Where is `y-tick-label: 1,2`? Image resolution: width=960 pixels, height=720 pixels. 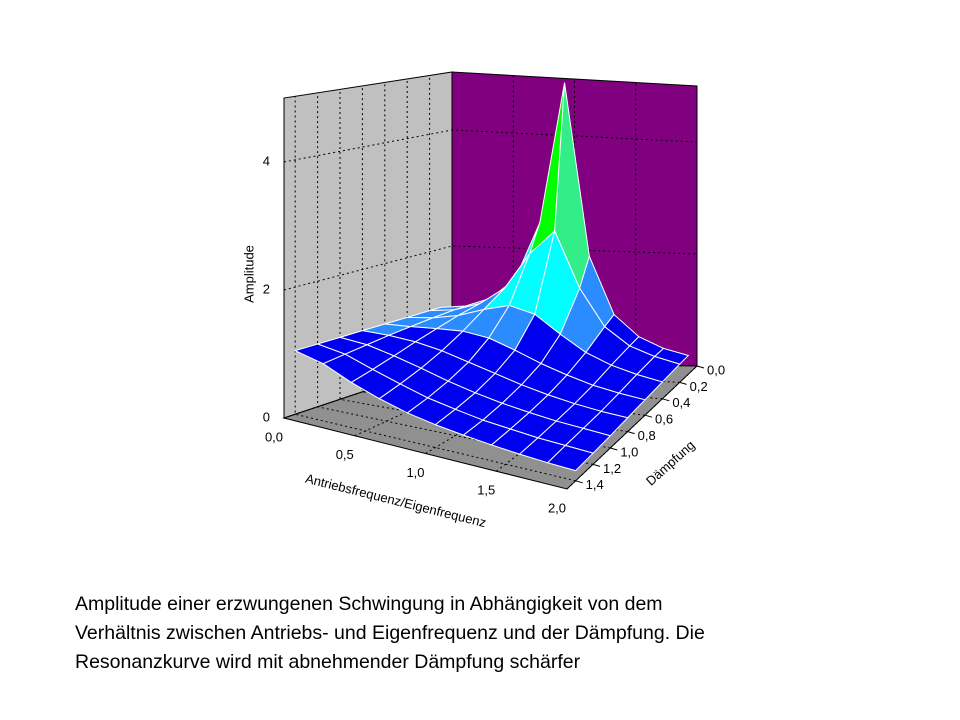 y-tick-label: 1,2 is located at coordinates (612, 468).